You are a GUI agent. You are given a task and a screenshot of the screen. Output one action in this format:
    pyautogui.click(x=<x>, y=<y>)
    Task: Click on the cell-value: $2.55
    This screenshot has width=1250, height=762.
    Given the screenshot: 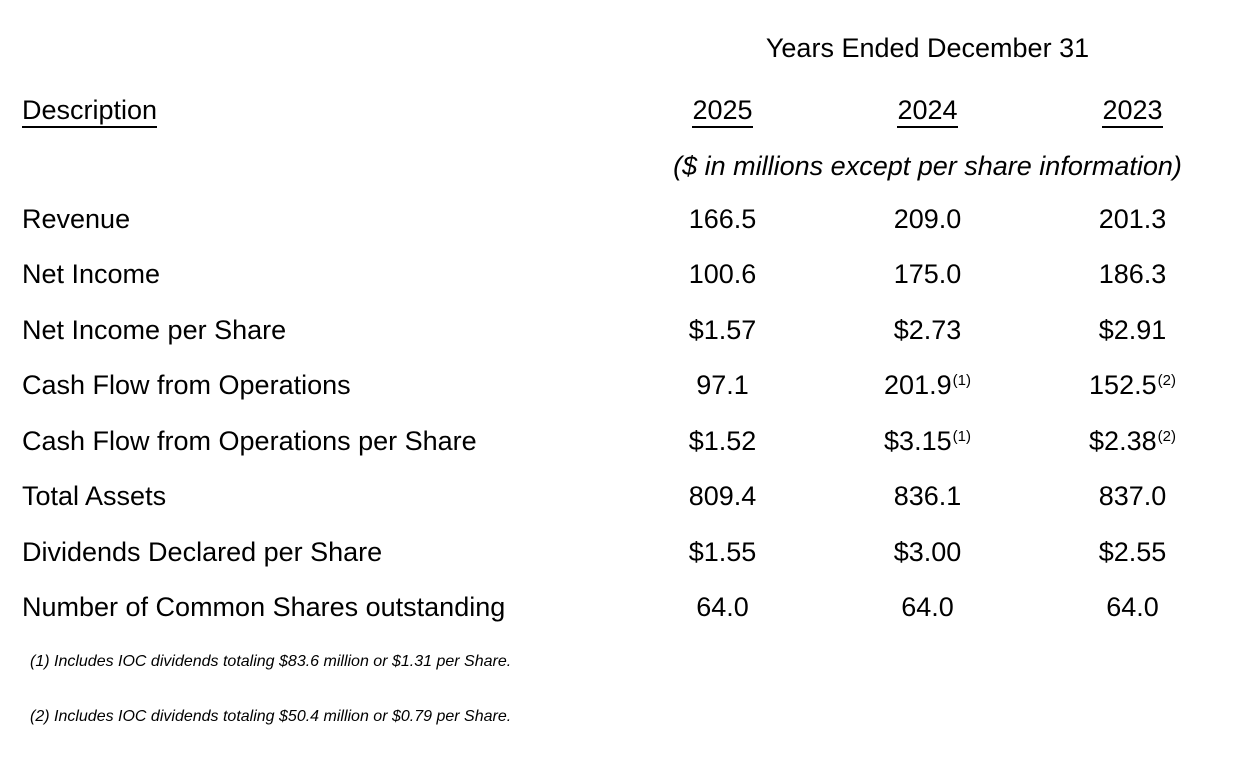 What is the action you would take?
    pyautogui.click(x=1132, y=552)
    